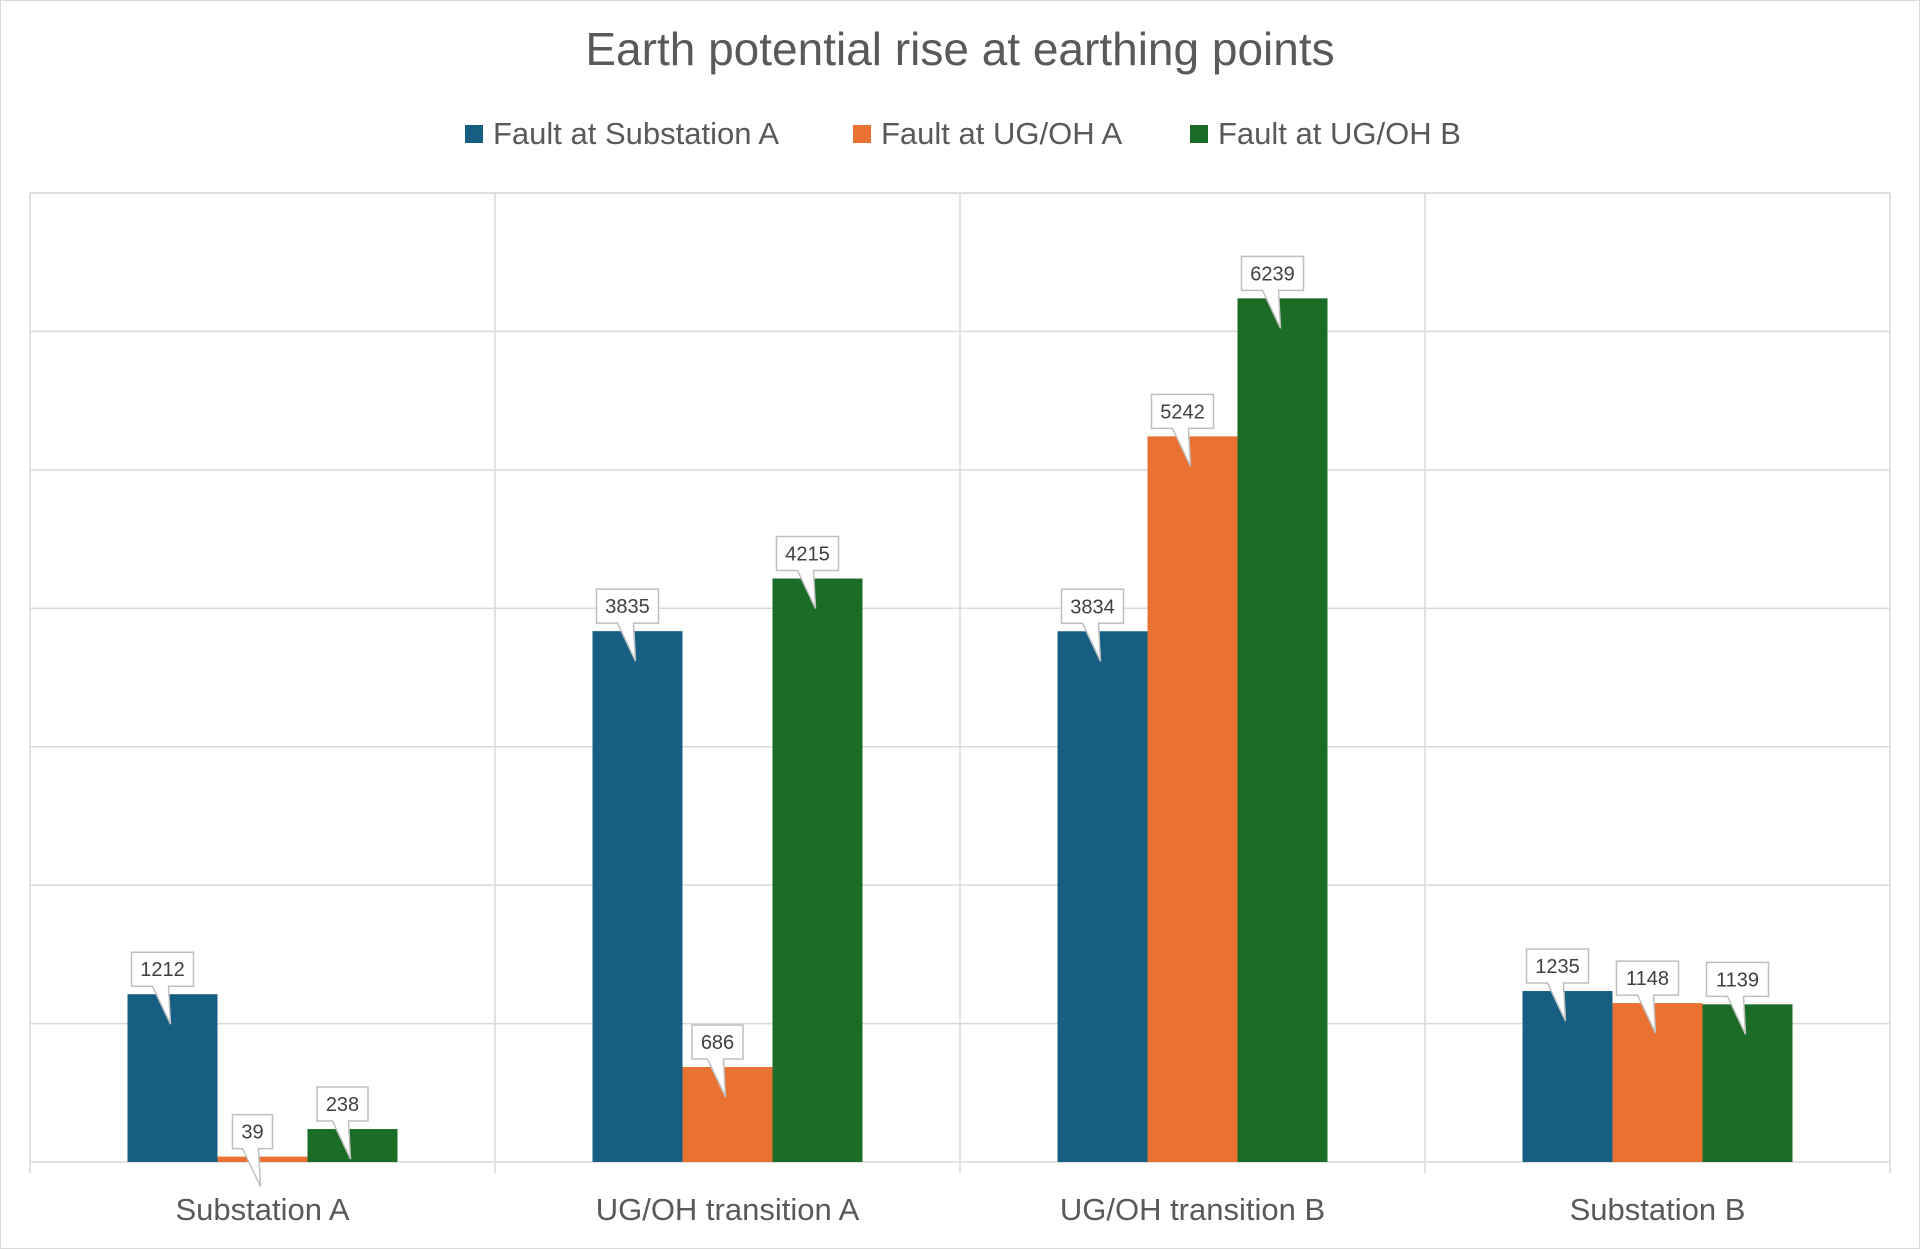 This screenshot has width=1920, height=1249. I want to click on data-label: 238, so click(342, 1105).